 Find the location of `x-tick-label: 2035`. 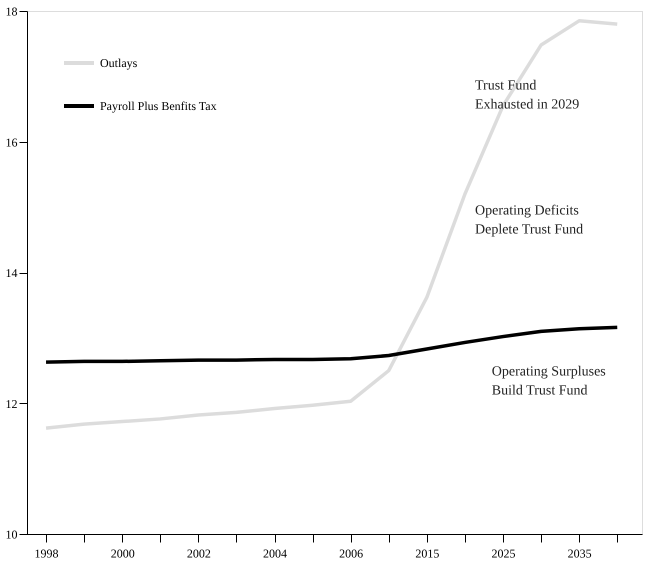

x-tick-label: 2035 is located at coordinates (580, 553).